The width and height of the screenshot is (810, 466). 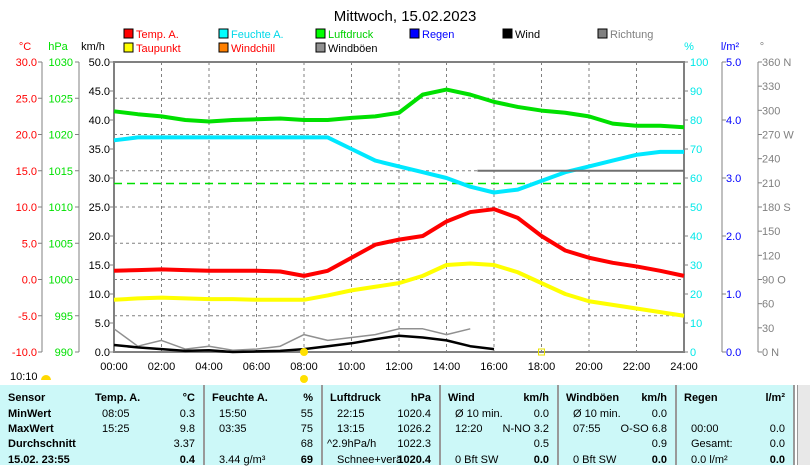 I want to click on direction-tick-label: 210, so click(x=771, y=184).